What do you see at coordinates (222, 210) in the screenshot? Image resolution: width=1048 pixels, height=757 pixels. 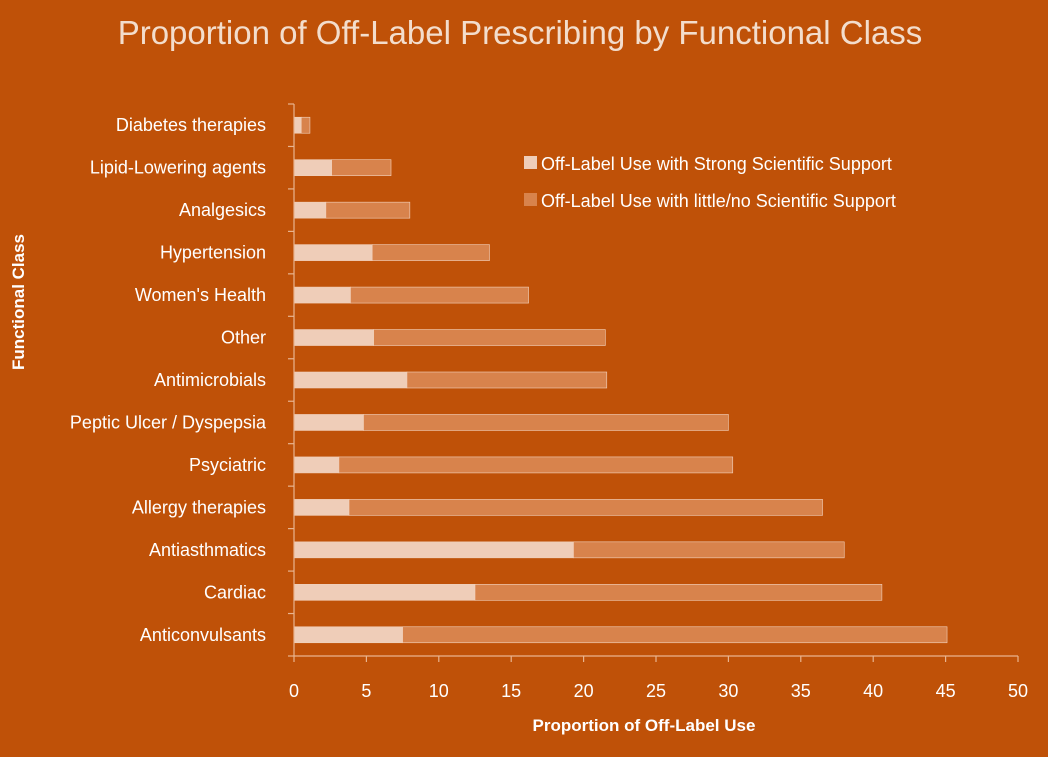 I see `category-label: Analgesics` at bounding box center [222, 210].